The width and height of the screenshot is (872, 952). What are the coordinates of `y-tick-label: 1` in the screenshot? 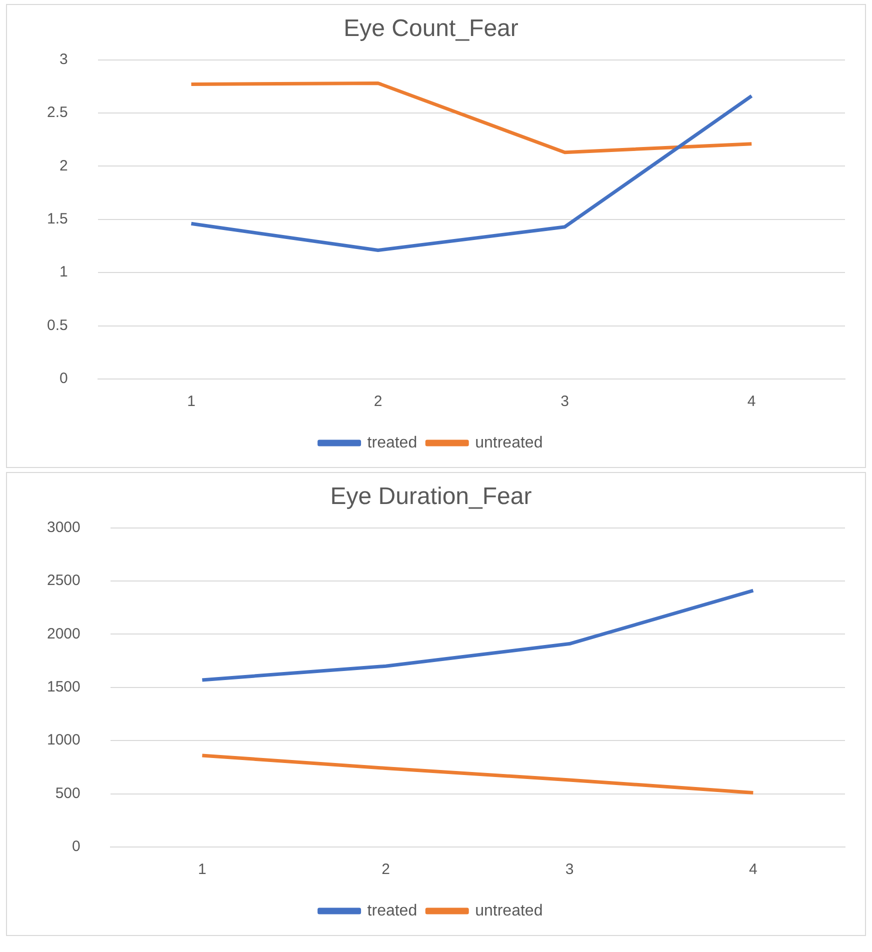 It's located at (64, 272).